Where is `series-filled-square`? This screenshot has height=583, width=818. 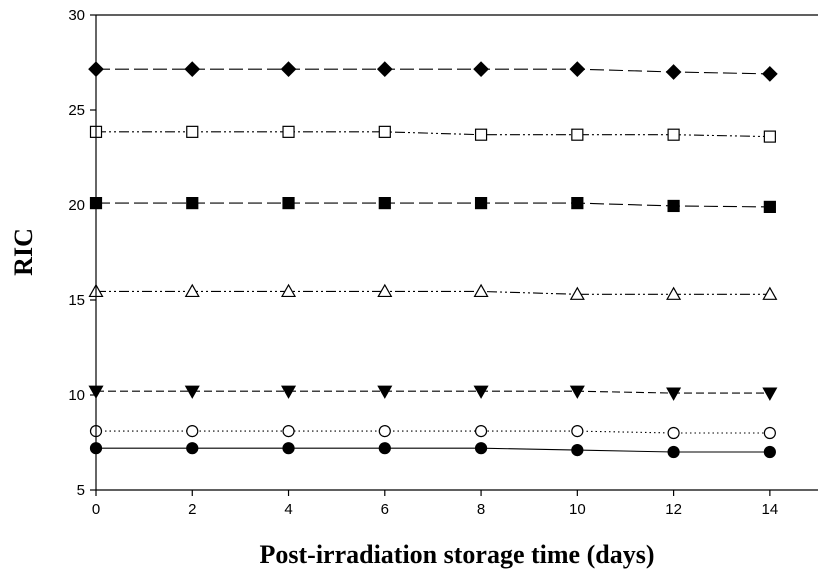
series-filled-square is located at coordinates (432, 205).